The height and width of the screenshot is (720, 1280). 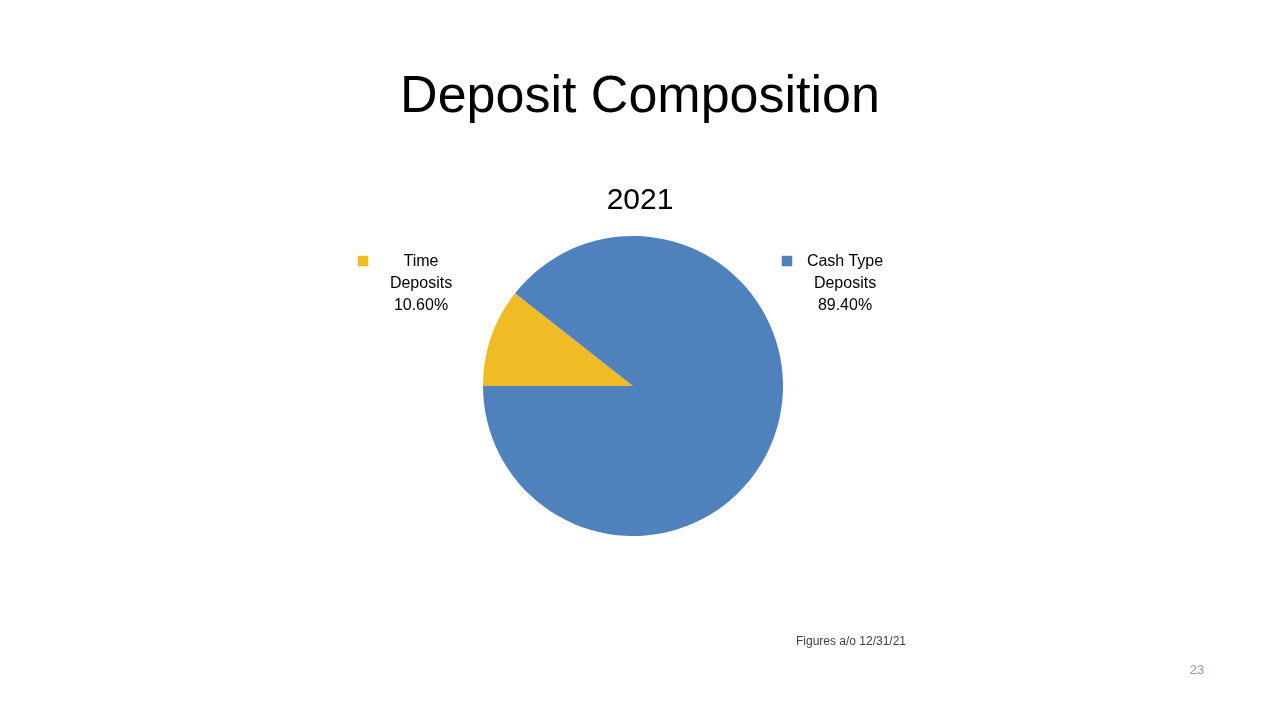 I want to click on chart-title: Deposit Composition, so click(x=640, y=94).